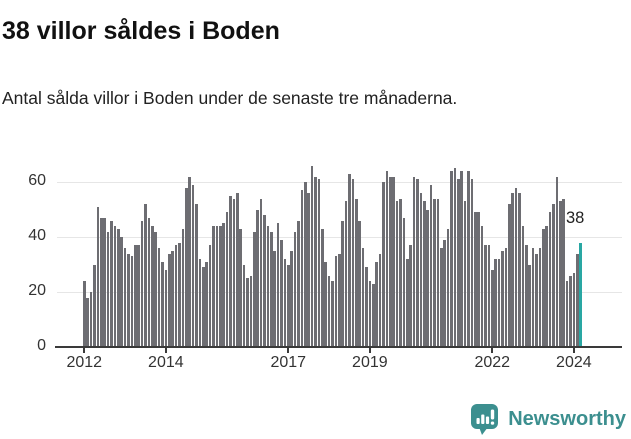 The image size is (631, 439). I want to click on x-axis-label: 2014, so click(166, 362).